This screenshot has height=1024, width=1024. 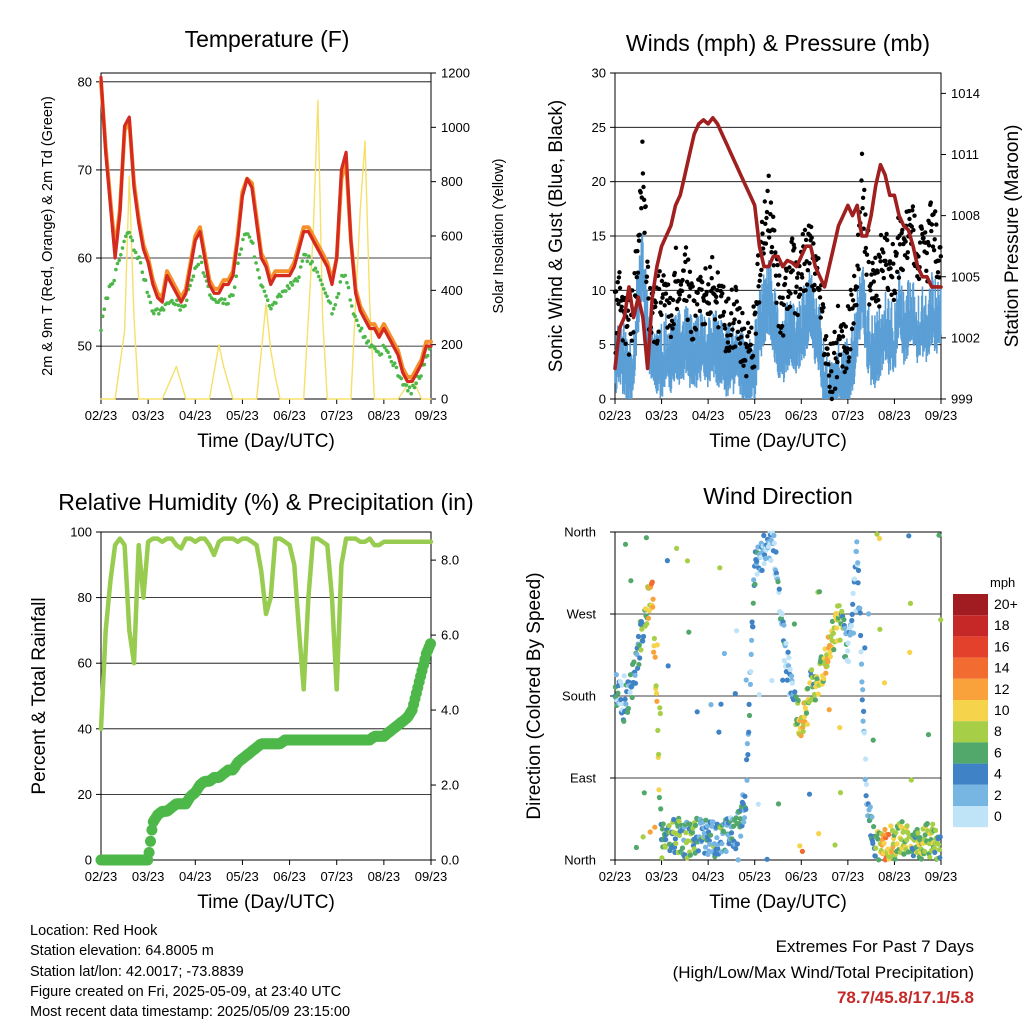 I want to click on x-tick-label: 09/23, so click(x=431, y=876).